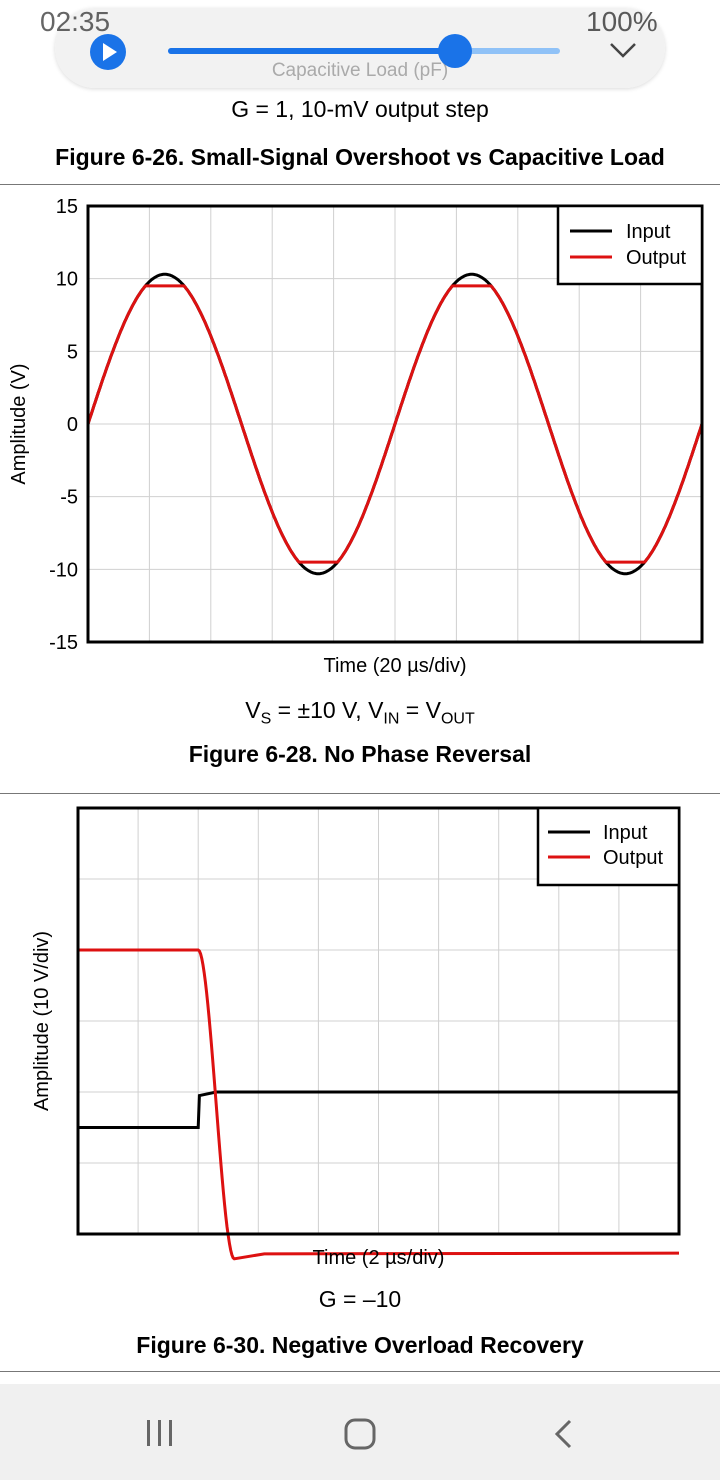 Image resolution: width=720 pixels, height=1480 pixels. Describe the element at coordinates (623, 50) in the screenshot. I see `chevron-down-icon` at that location.